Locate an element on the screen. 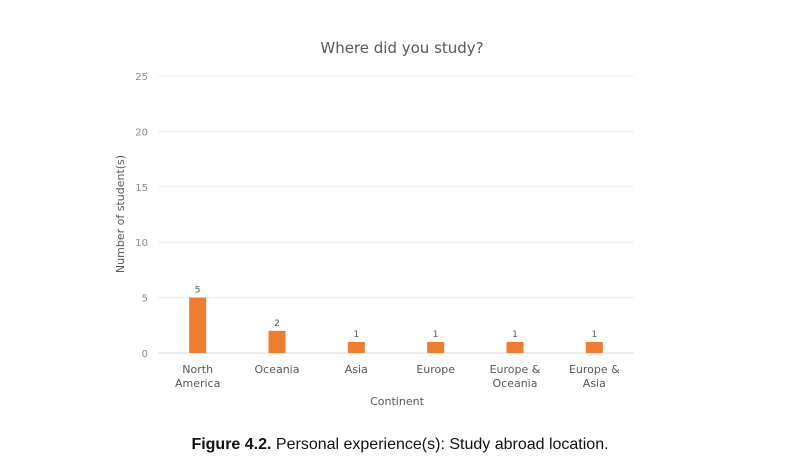 The height and width of the screenshot is (472, 800). bars is located at coordinates (396, 325).